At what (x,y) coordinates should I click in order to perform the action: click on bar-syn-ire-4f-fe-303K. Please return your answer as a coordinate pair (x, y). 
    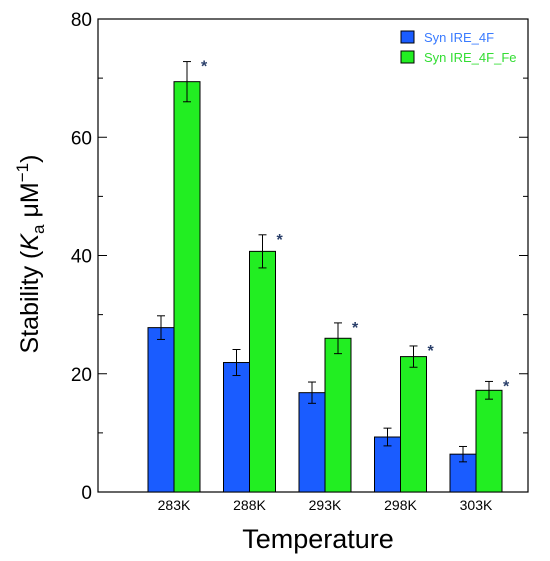
    Looking at the image, I should click on (489, 441).